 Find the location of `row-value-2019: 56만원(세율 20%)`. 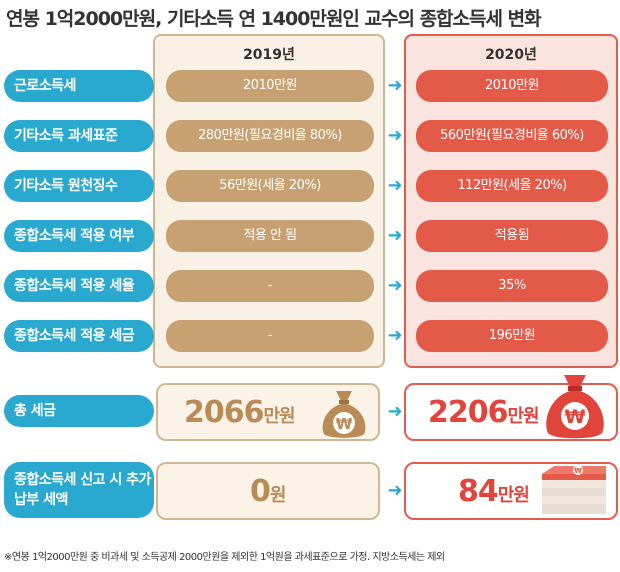

row-value-2019: 56만원(세율 20%) is located at coordinates (270, 186).